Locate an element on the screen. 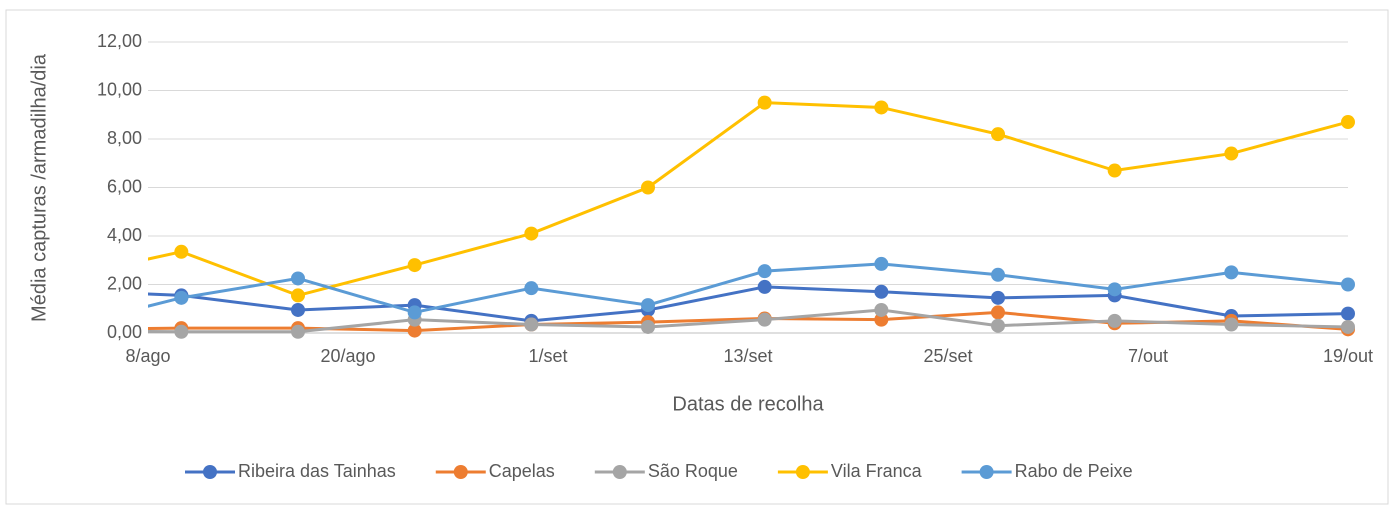 The image size is (1394, 506). legend-label: Rabo de Peixe is located at coordinates (1074, 471).